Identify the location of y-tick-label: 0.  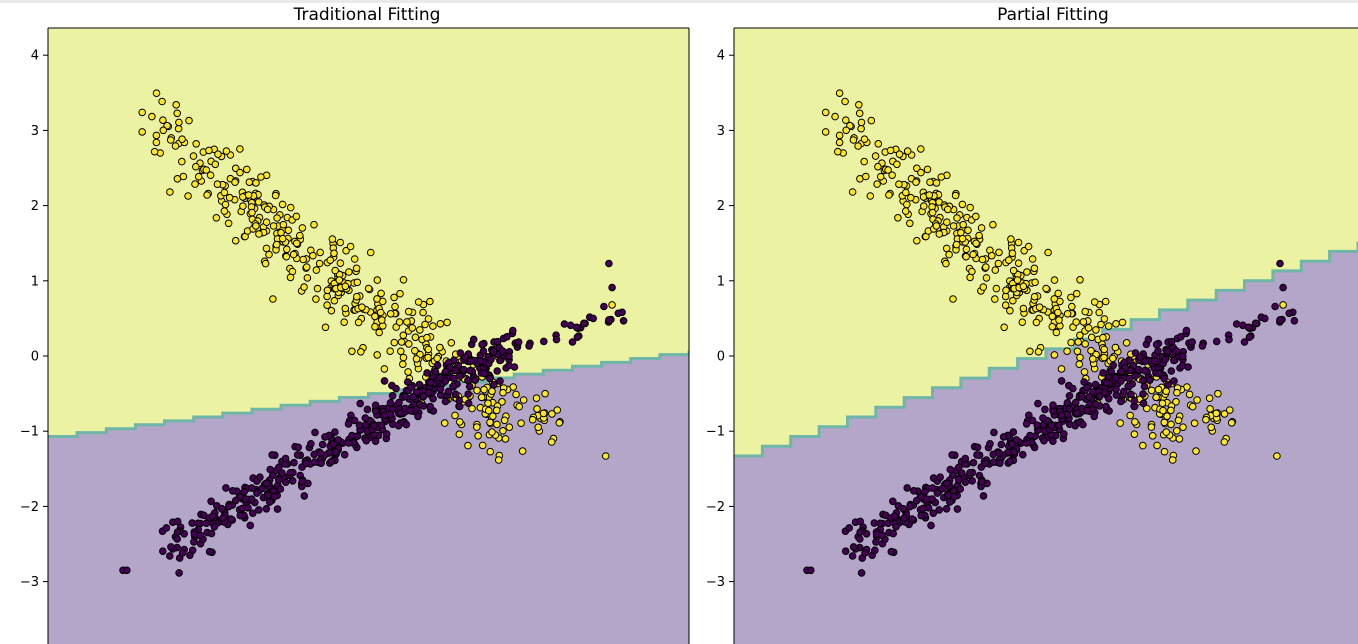
(721, 357).